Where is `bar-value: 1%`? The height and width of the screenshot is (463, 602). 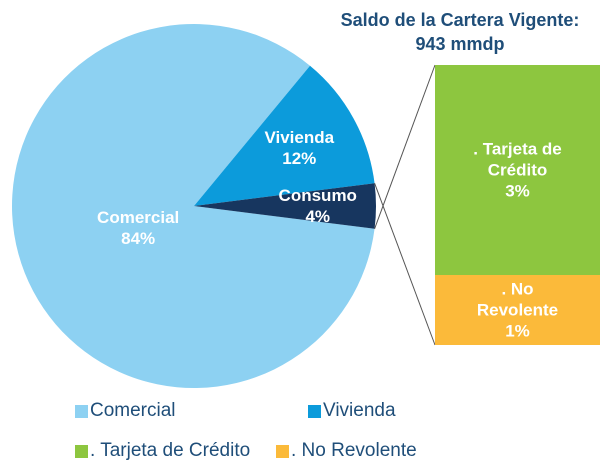 bar-value: 1% is located at coordinates (517, 331).